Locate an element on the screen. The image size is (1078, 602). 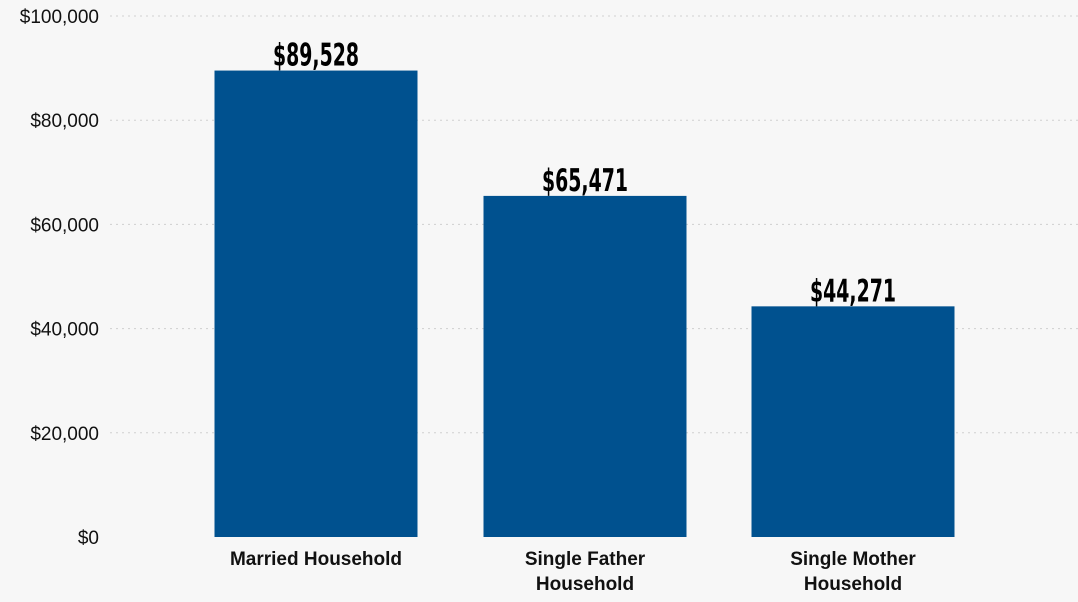
data-label: $44,271 is located at coordinates (853, 291).